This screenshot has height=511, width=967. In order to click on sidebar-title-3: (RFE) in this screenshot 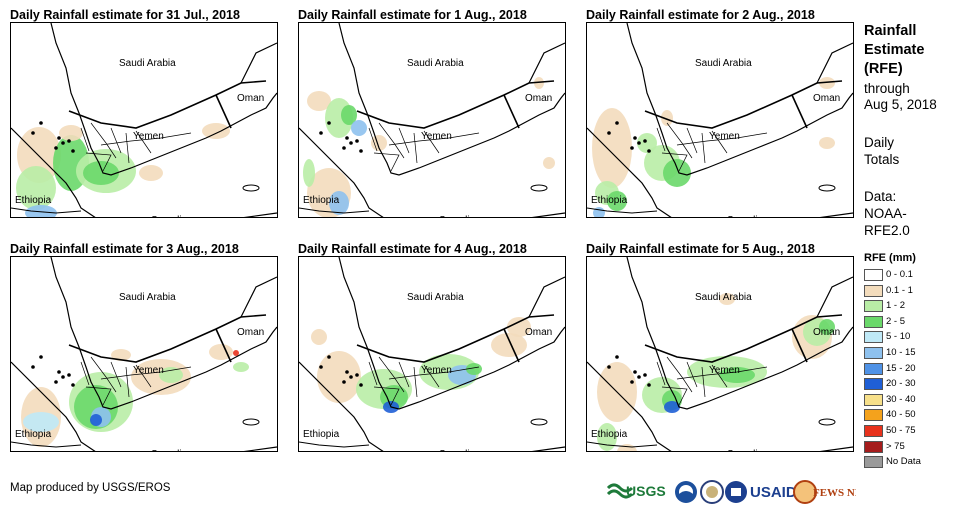, I will do `click(883, 69)`.